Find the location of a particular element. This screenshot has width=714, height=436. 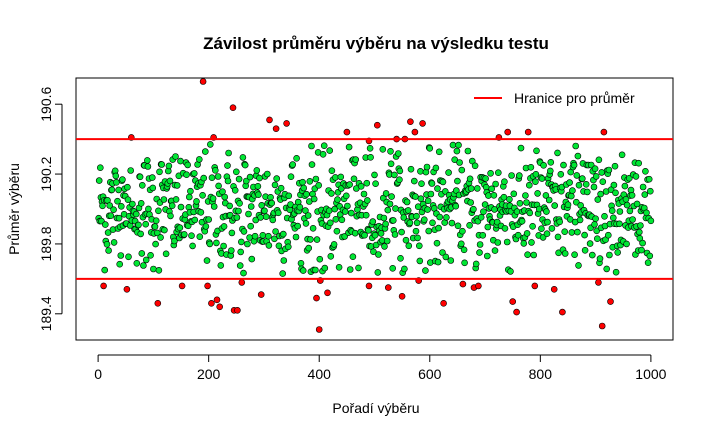

legend: Hranice pro průměr is located at coordinates (554, 98).